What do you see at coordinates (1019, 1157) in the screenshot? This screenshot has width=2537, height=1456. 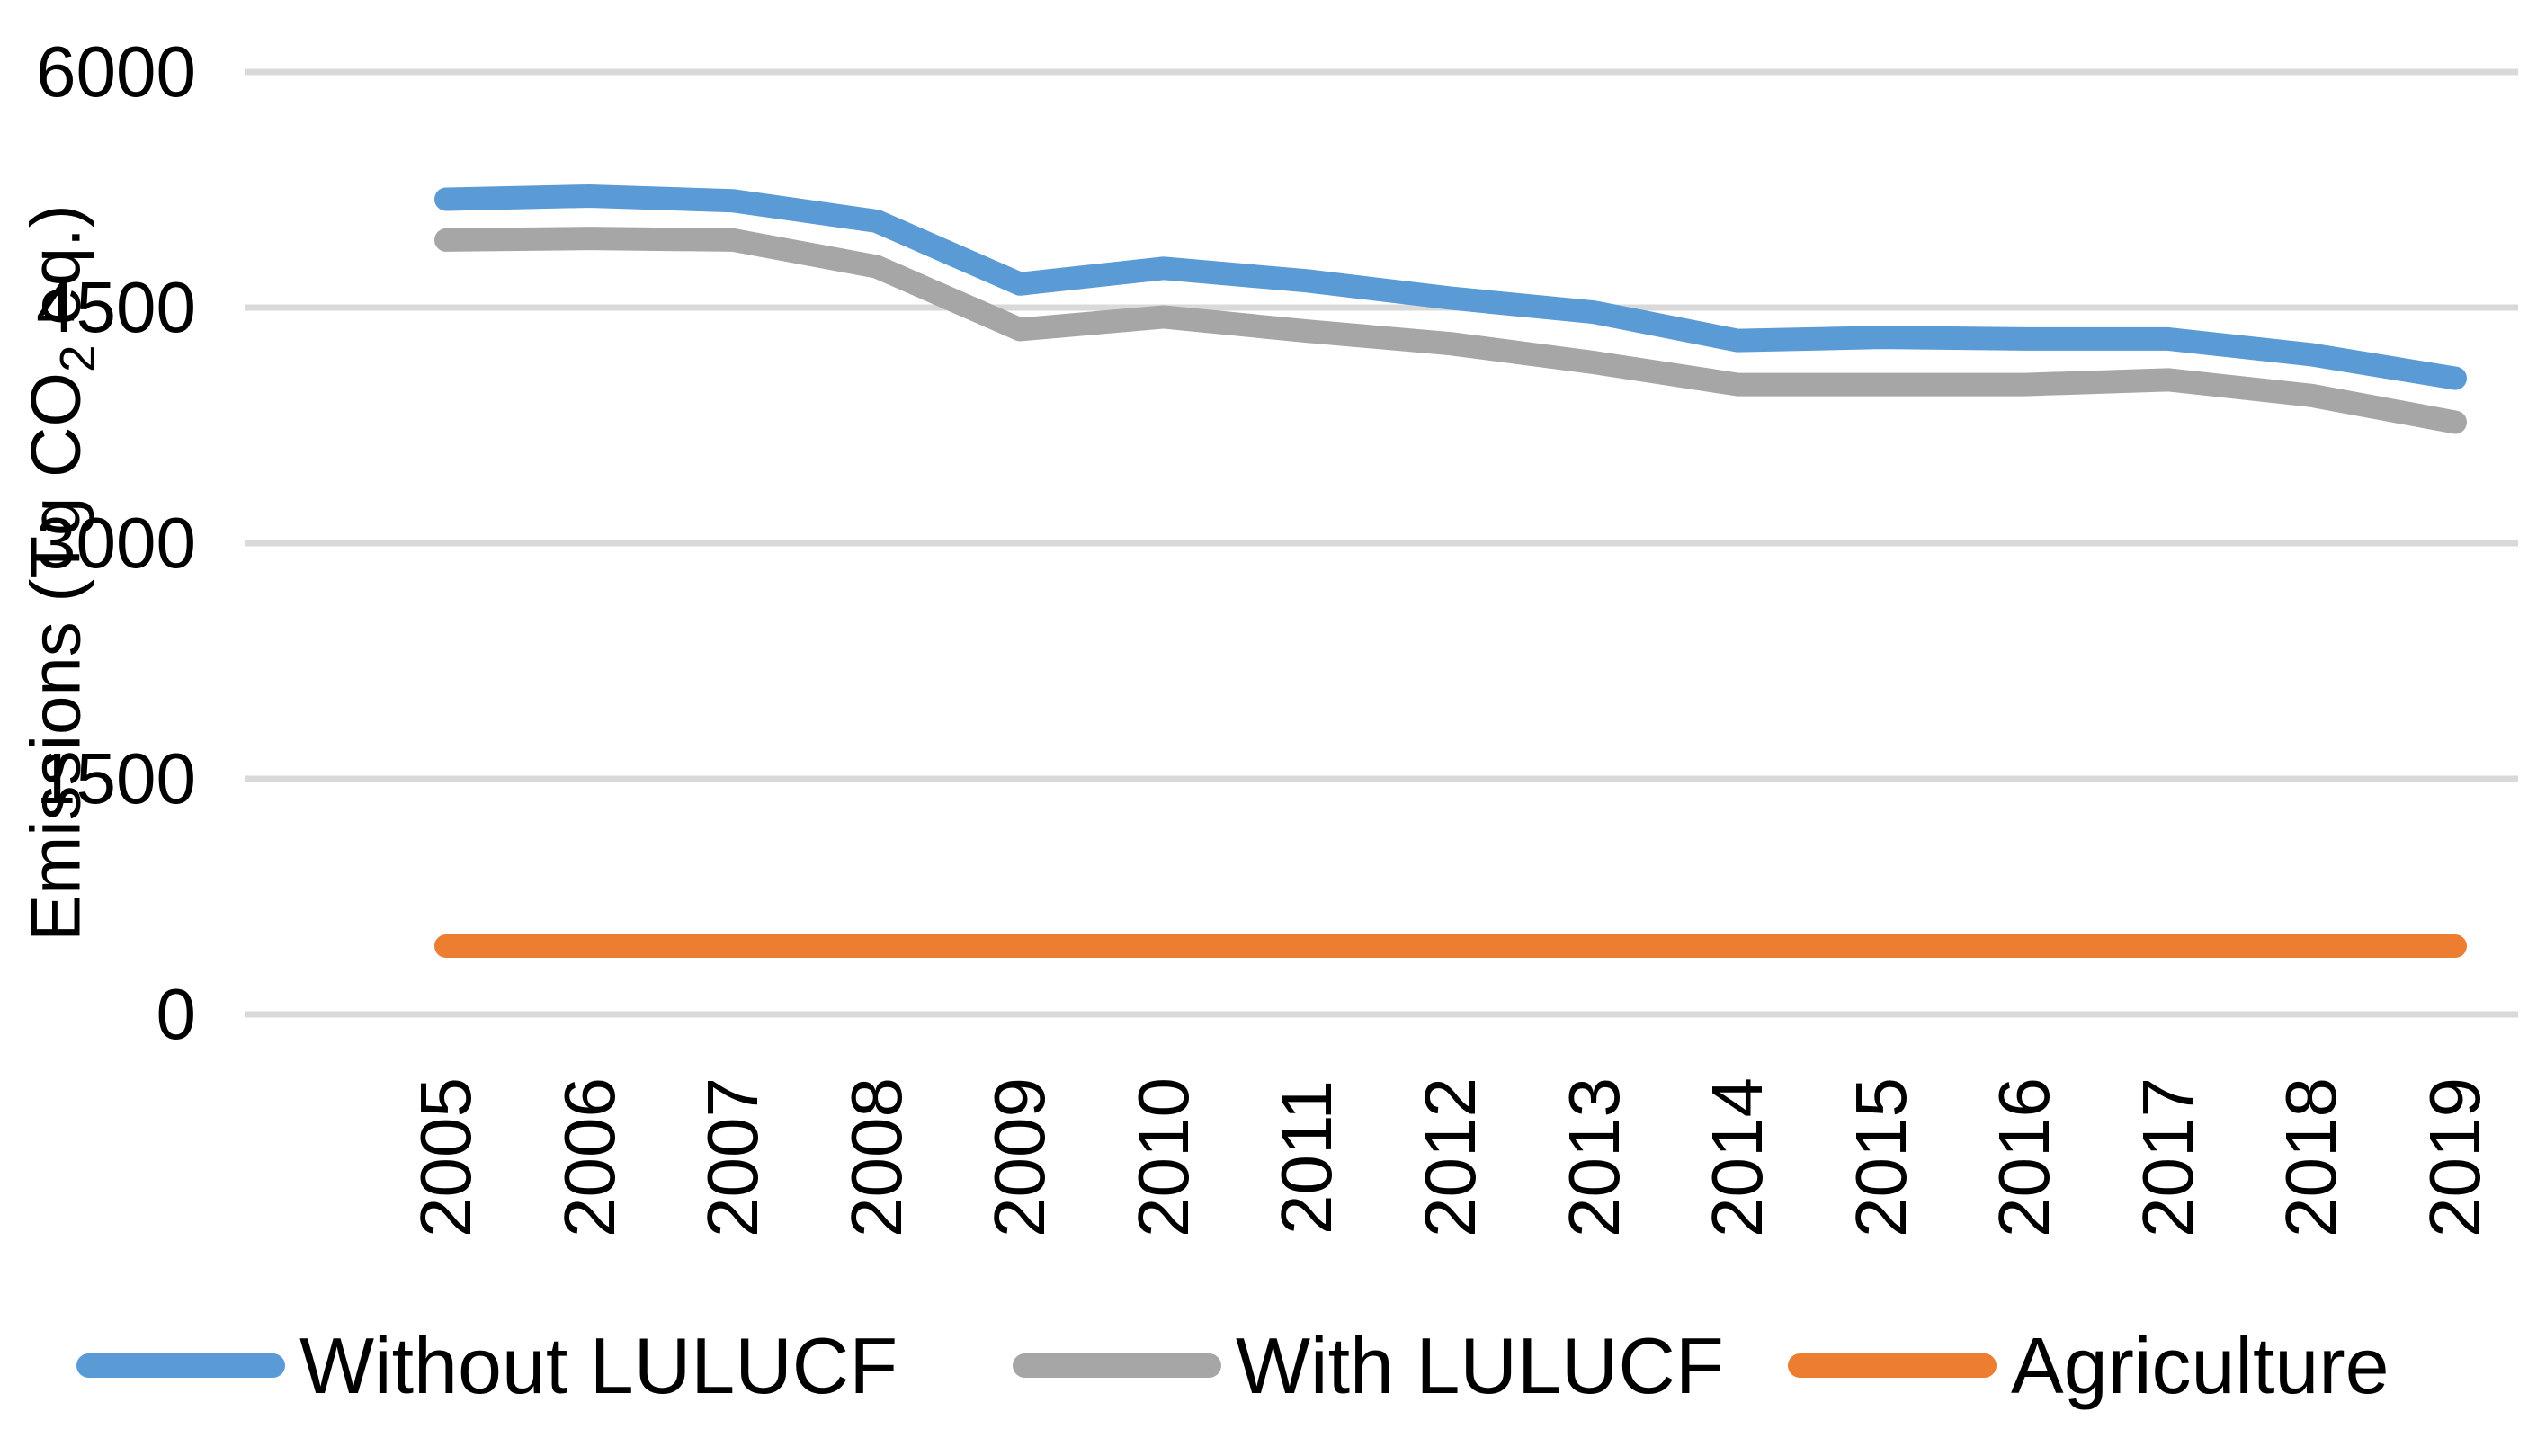 I see `x-tick-label-2009: 2009` at bounding box center [1019, 1157].